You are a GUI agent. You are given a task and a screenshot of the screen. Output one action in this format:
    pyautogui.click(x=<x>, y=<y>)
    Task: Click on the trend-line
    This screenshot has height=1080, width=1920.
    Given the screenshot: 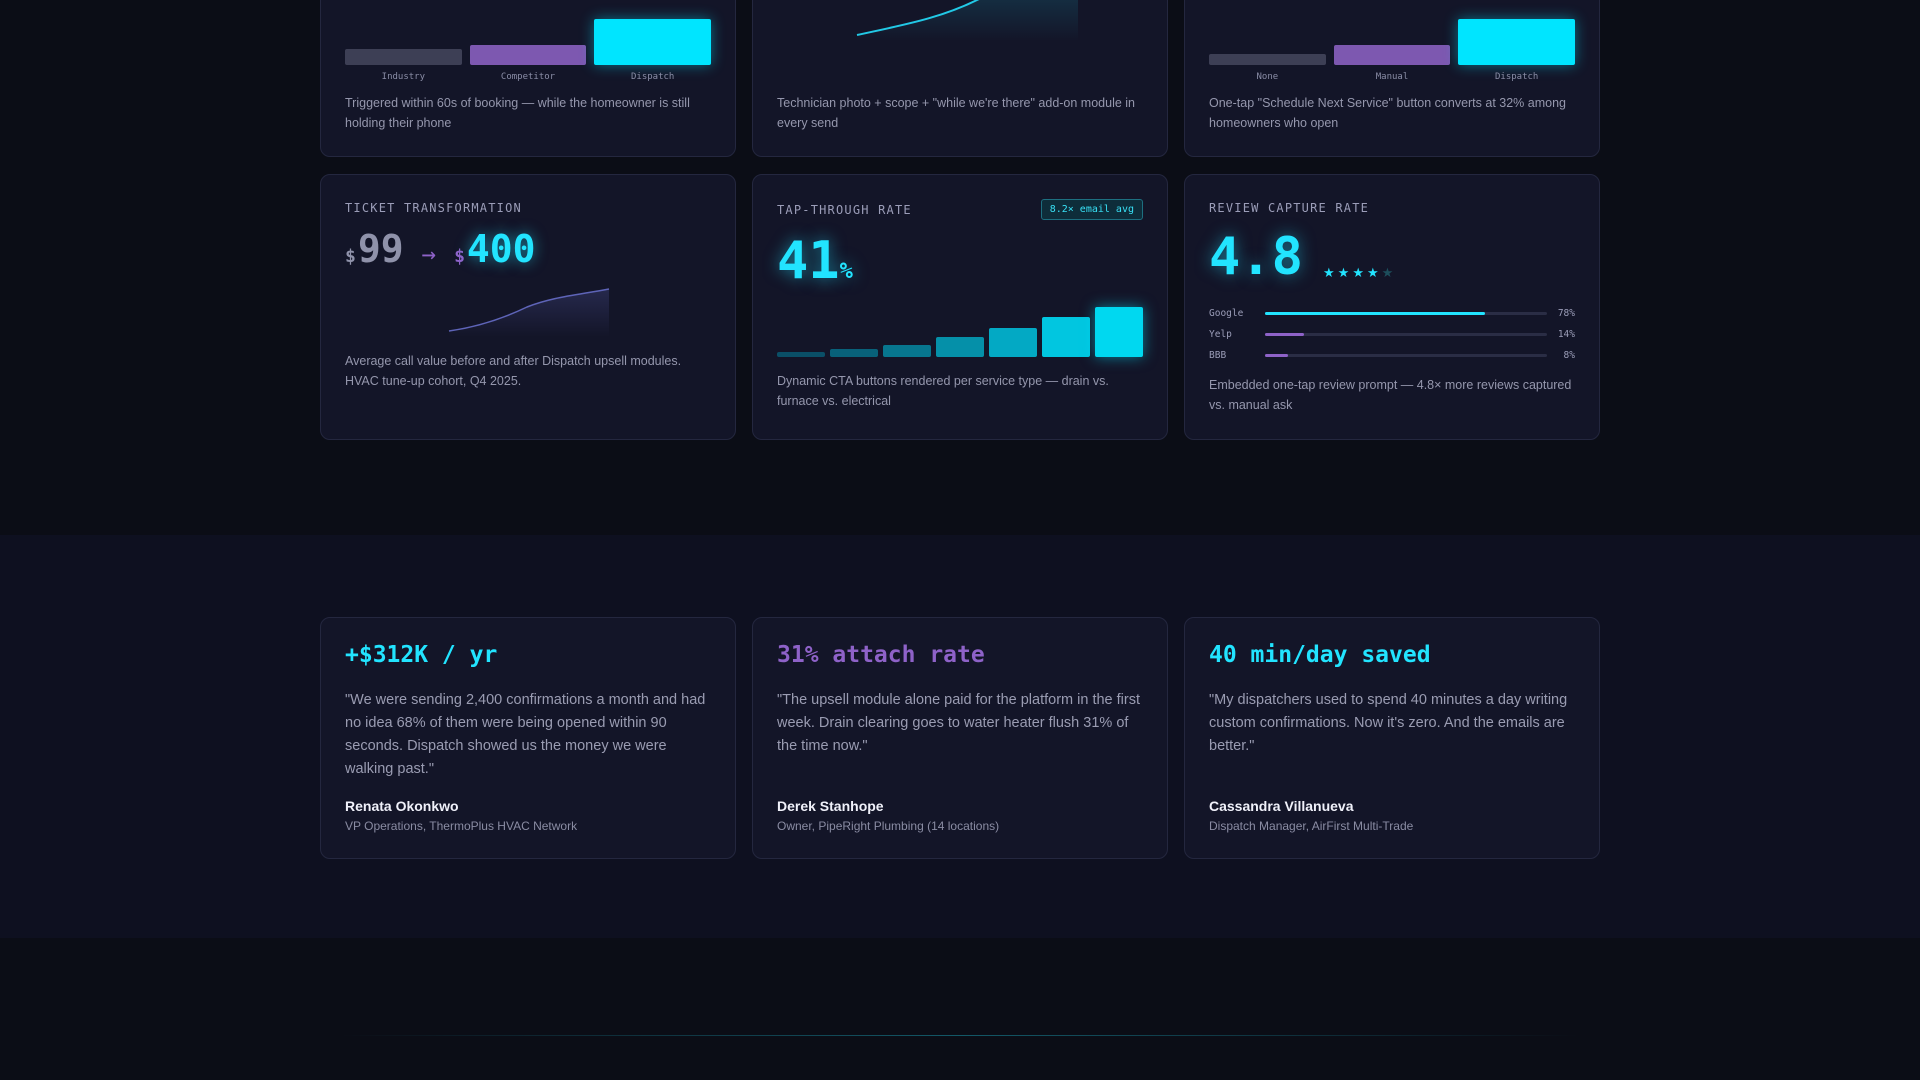 What is the action you would take?
    pyautogui.click(x=529, y=310)
    